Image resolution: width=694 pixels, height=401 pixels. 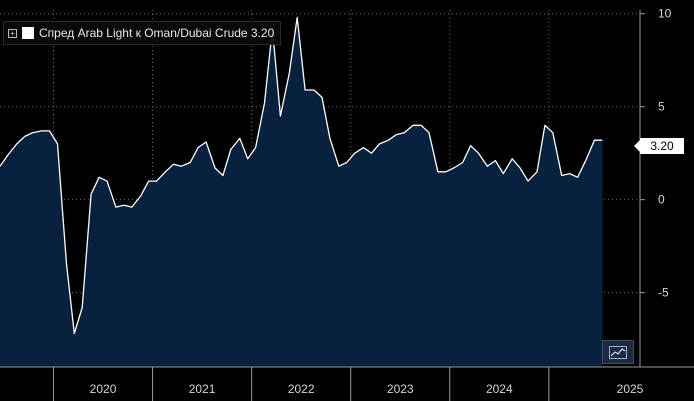 What do you see at coordinates (630, 389) in the screenshot?
I see `x-tick-label: 2025` at bounding box center [630, 389].